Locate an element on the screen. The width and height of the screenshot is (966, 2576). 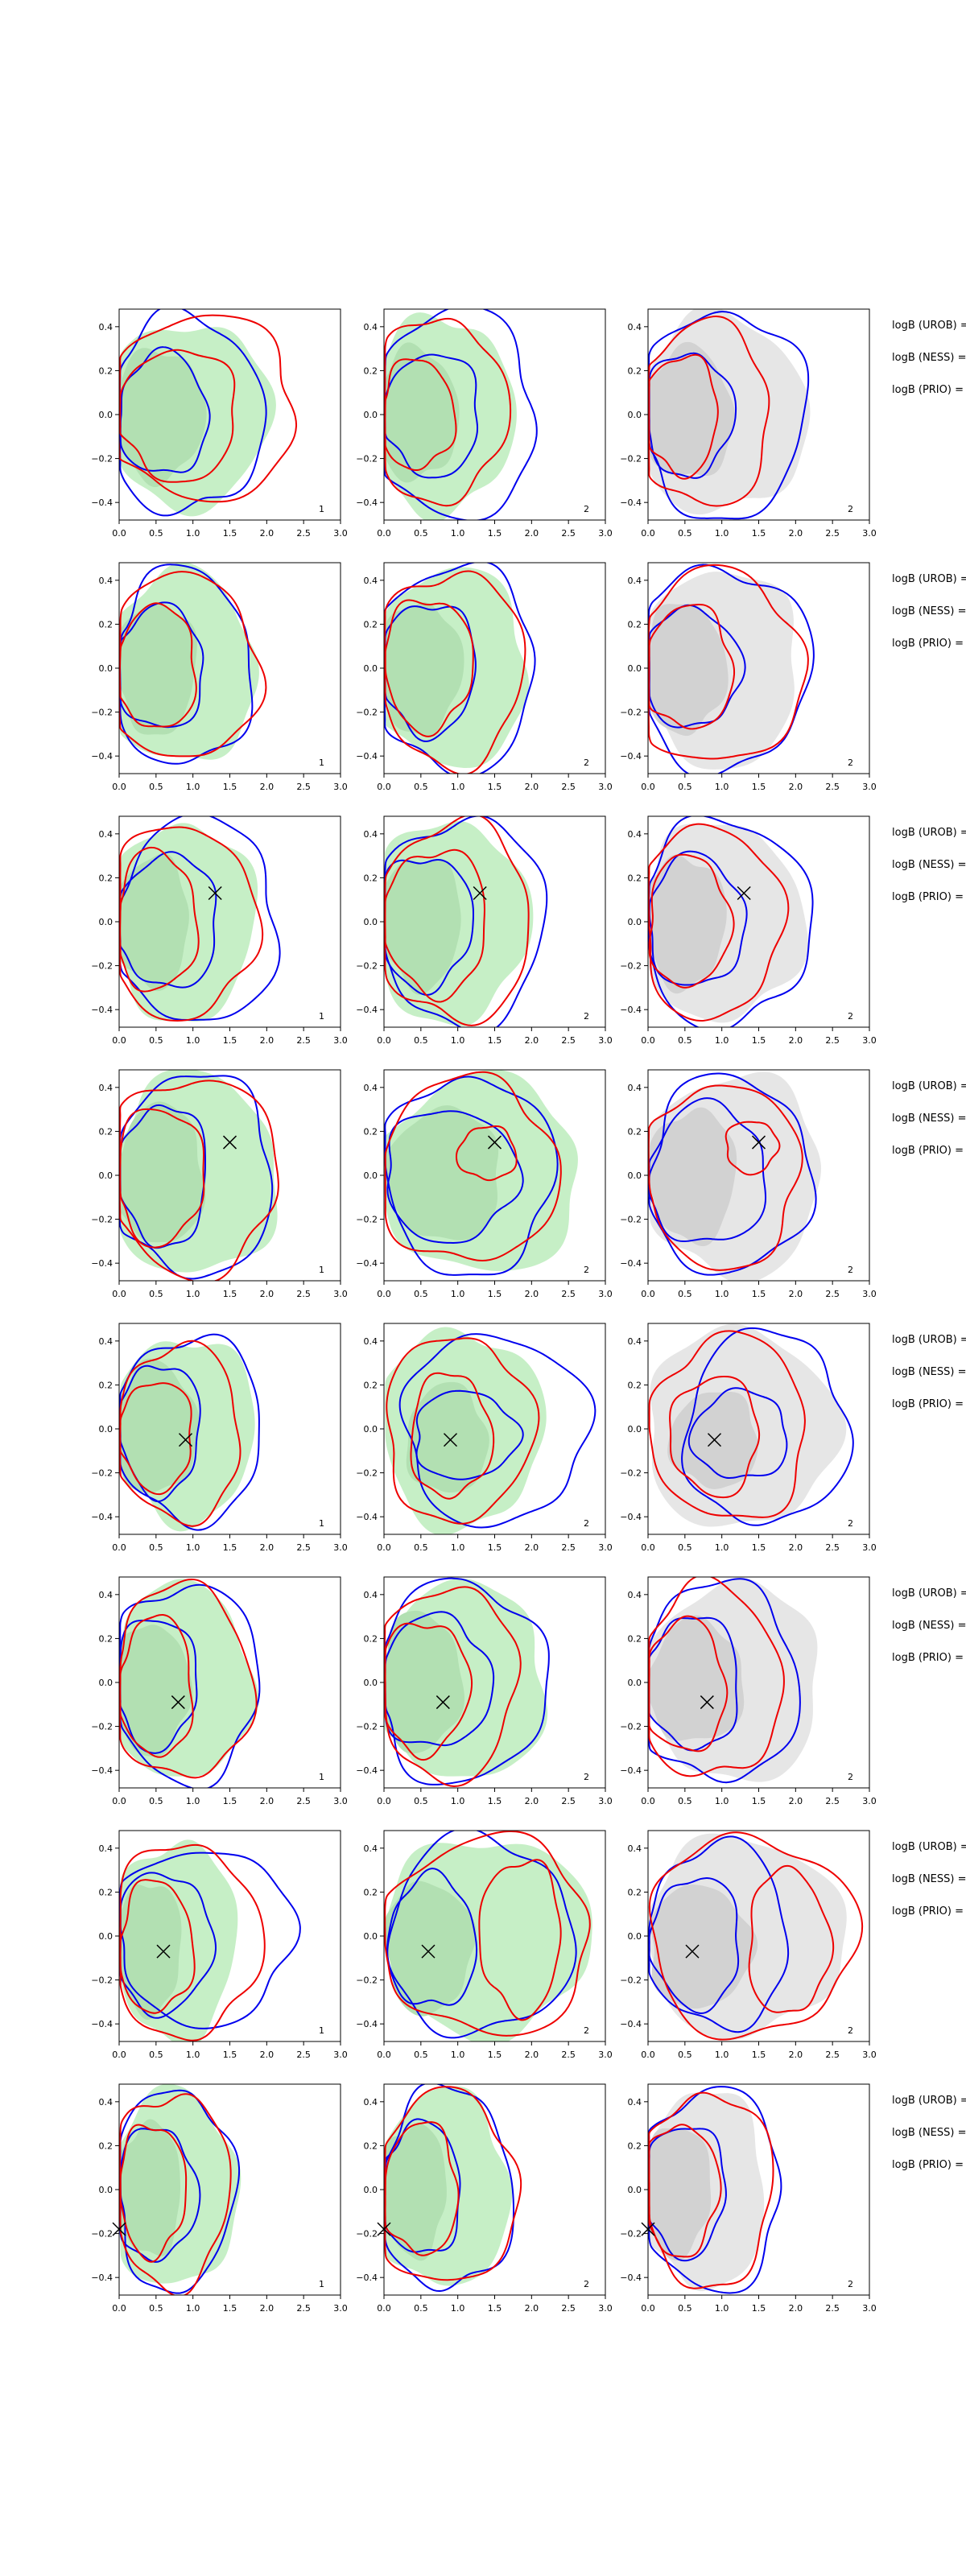
logb-label: logB (NESS) = is located at coordinates (929, 865).